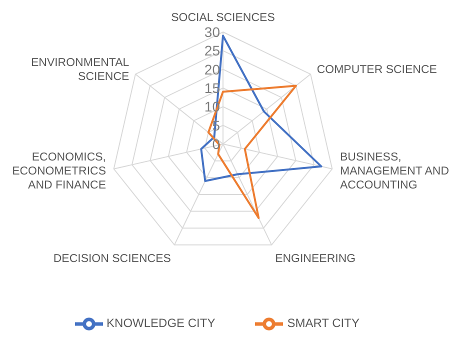 The height and width of the screenshot is (346, 474). Describe the element at coordinates (323, 323) in the screenshot. I see `legend-label: SMART CITY` at that location.